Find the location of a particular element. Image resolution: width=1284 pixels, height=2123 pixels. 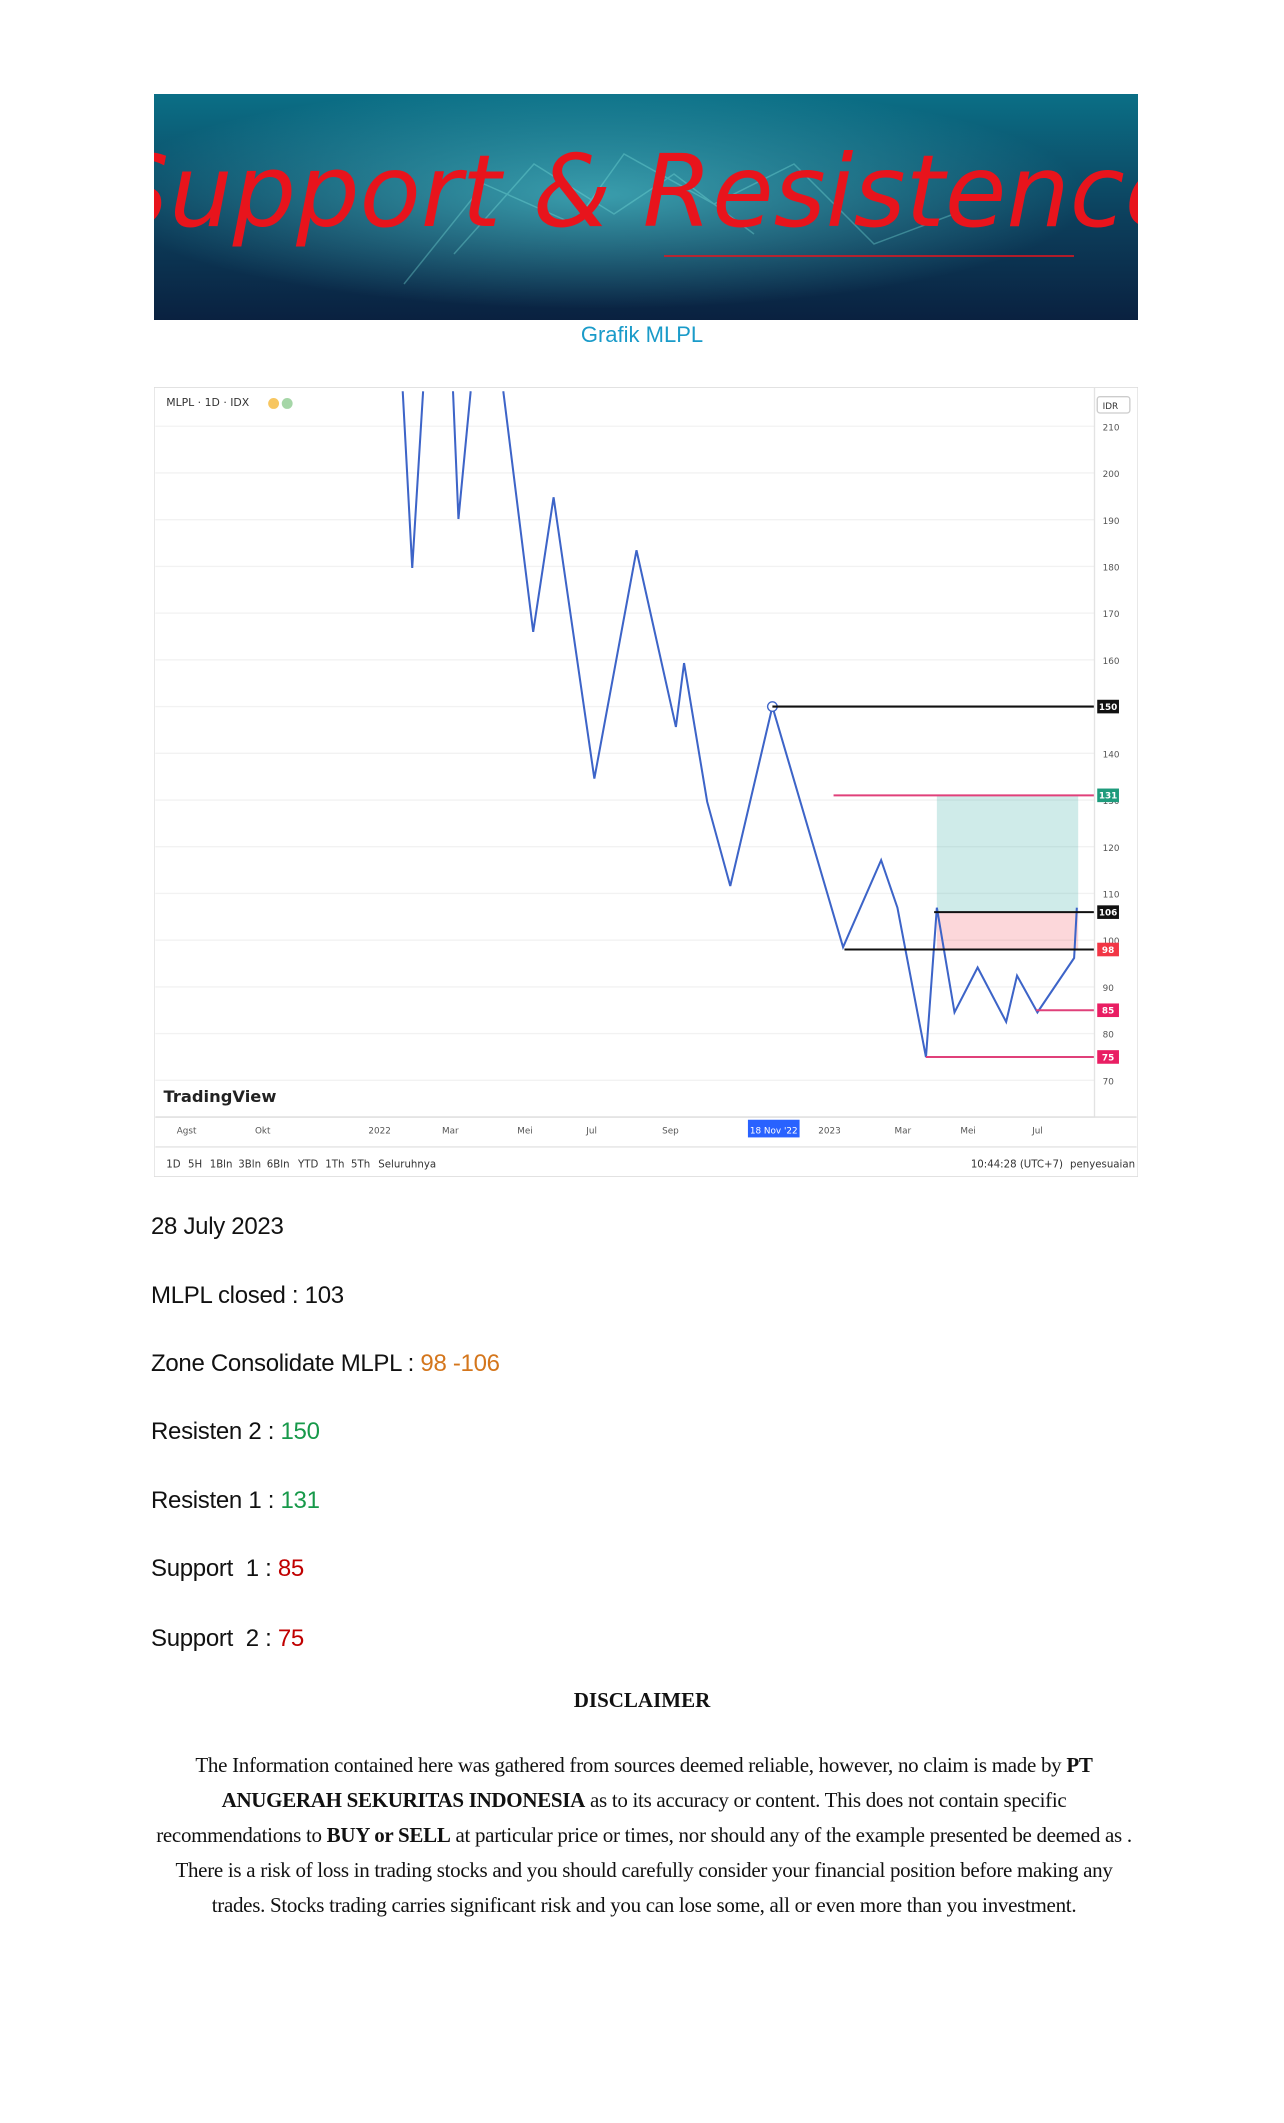

report-line: Zone Consolidate MLPL : 98 -106 is located at coordinates (325, 1364).